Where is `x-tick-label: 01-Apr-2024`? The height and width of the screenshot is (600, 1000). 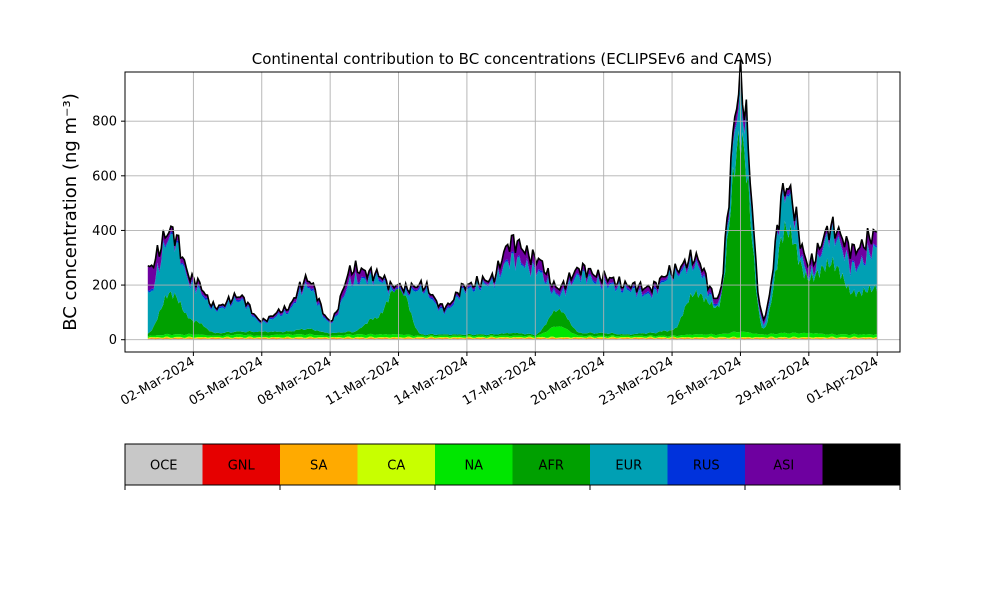
x-tick-label: 01-Apr-2024 is located at coordinates (842, 380).